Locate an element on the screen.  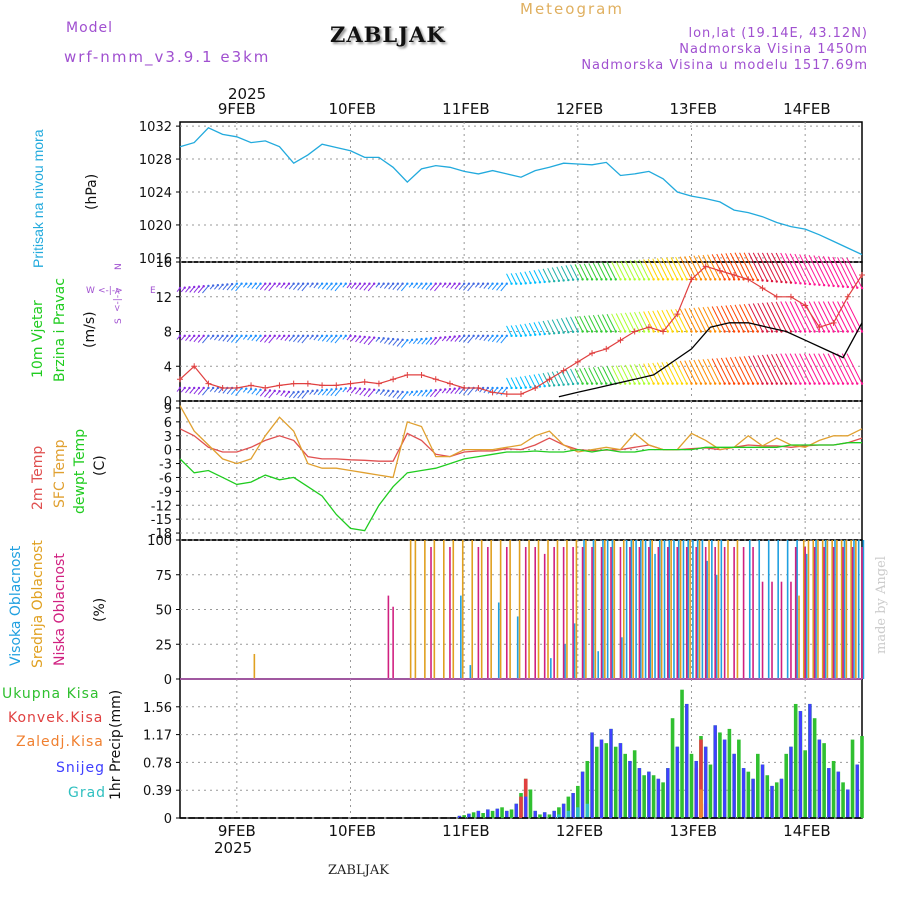
legend-total-rain: Ukupna Kisa is located at coordinates (51, 694).